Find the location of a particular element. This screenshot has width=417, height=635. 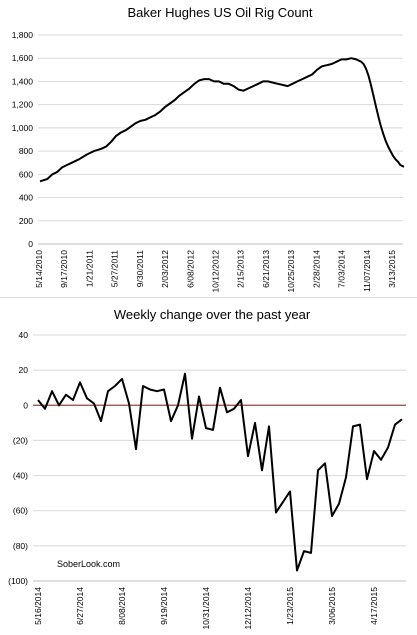

x-tick-label: 7/03/2014 is located at coordinates (342, 269).